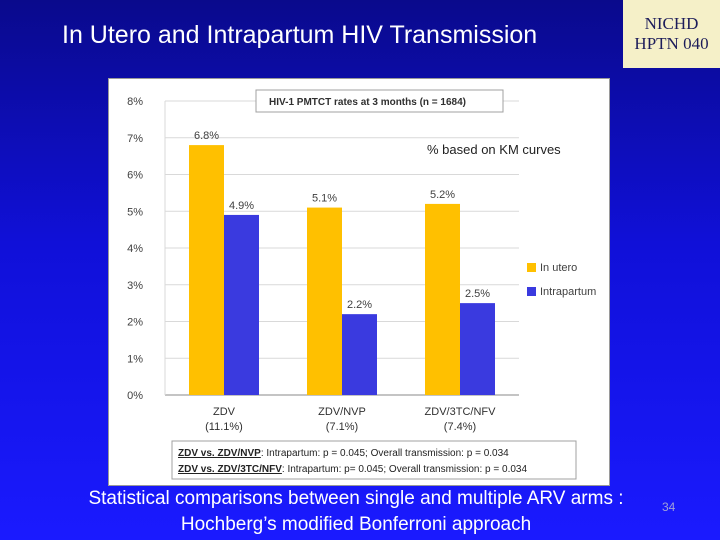  What do you see at coordinates (135, 396) in the screenshot?
I see `y-tick-label: 0%` at bounding box center [135, 396].